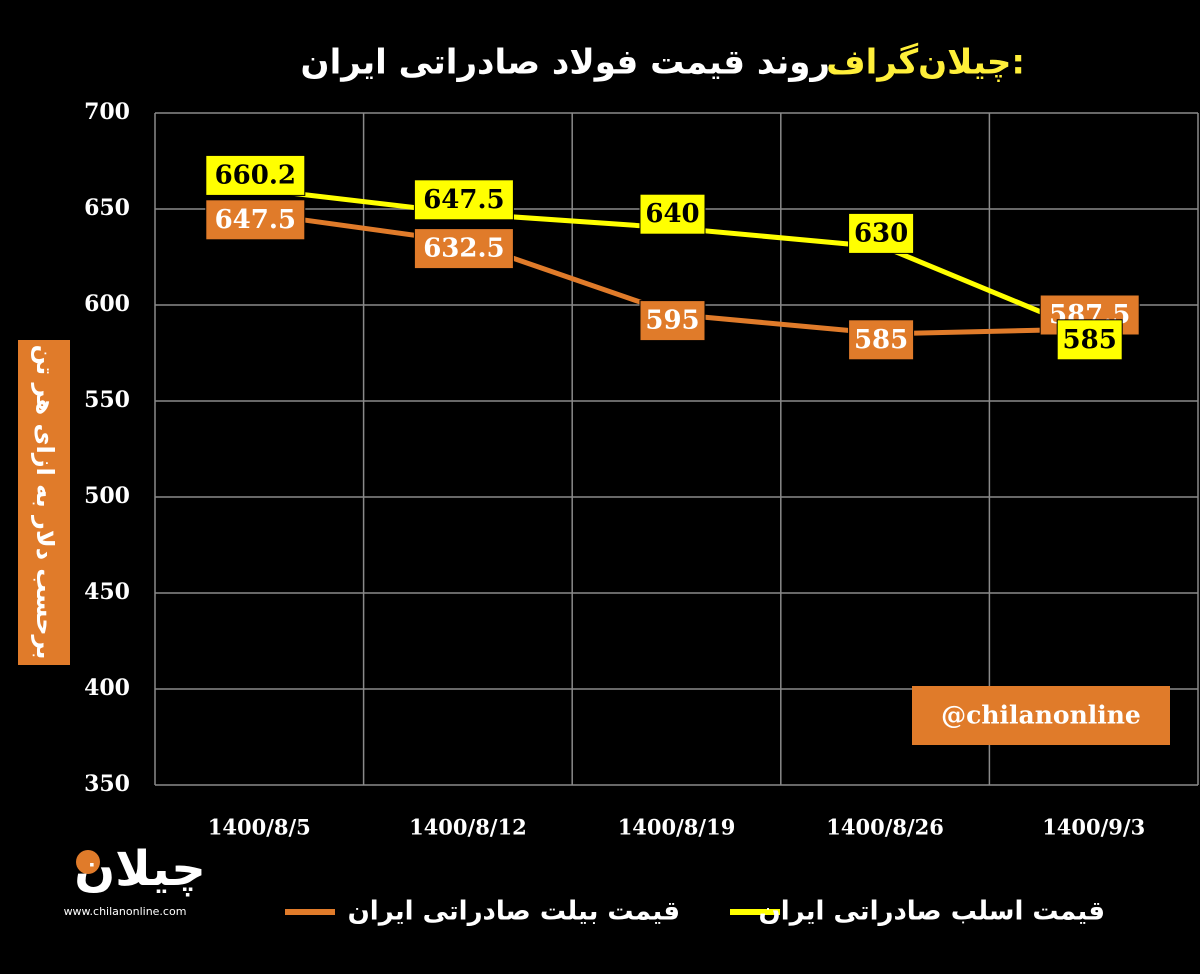 The image size is (1200, 974). What do you see at coordinates (885, 827) in the screenshot?
I see `x-tick-label: 1400/8/26` at bounding box center [885, 827].